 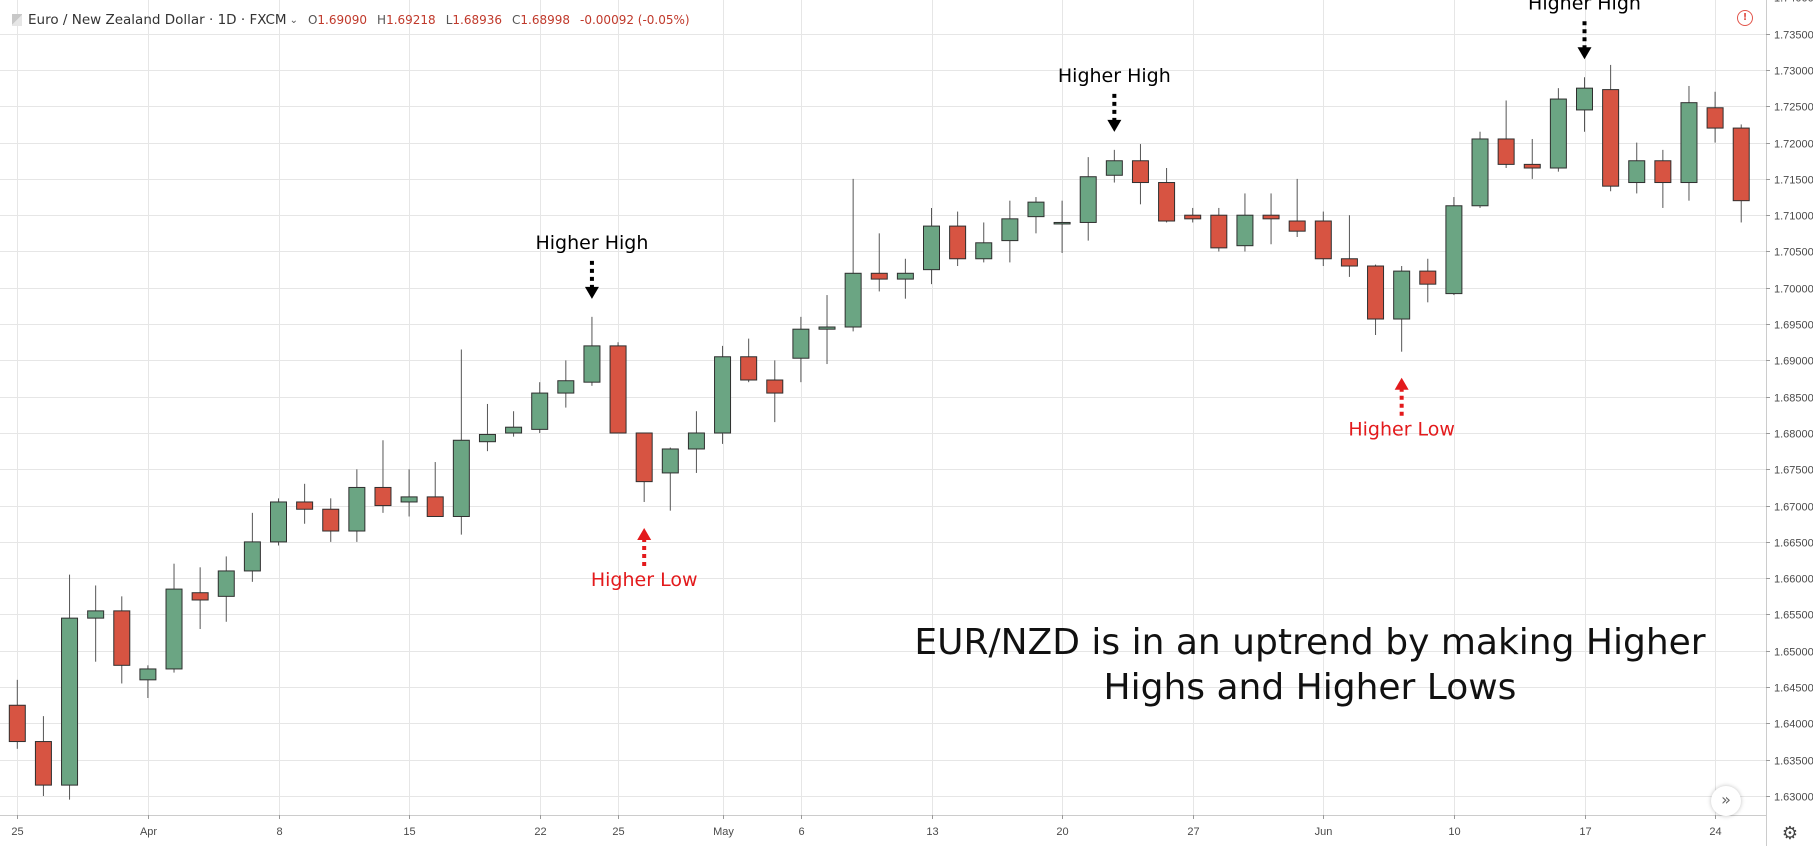 I want to click on gear-icon: ⚙, so click(x=1790, y=833).